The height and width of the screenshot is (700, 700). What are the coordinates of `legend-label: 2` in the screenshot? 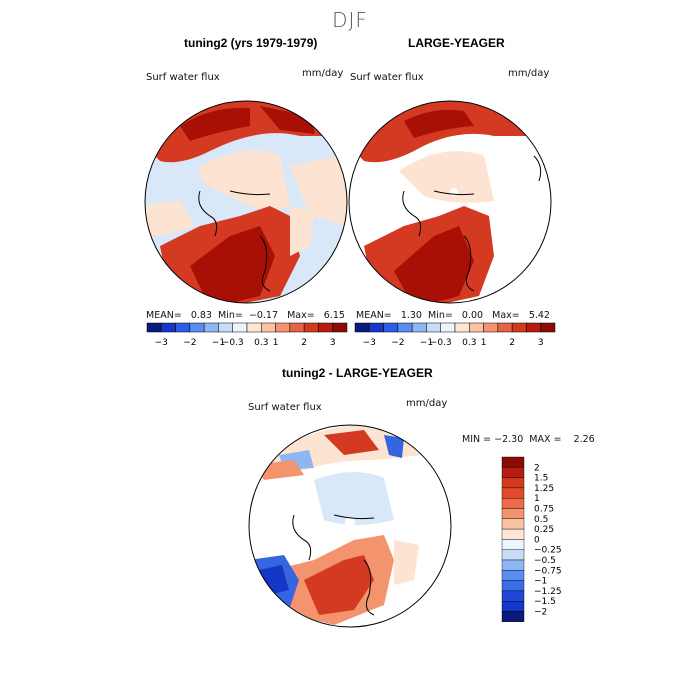 It's located at (537, 468).